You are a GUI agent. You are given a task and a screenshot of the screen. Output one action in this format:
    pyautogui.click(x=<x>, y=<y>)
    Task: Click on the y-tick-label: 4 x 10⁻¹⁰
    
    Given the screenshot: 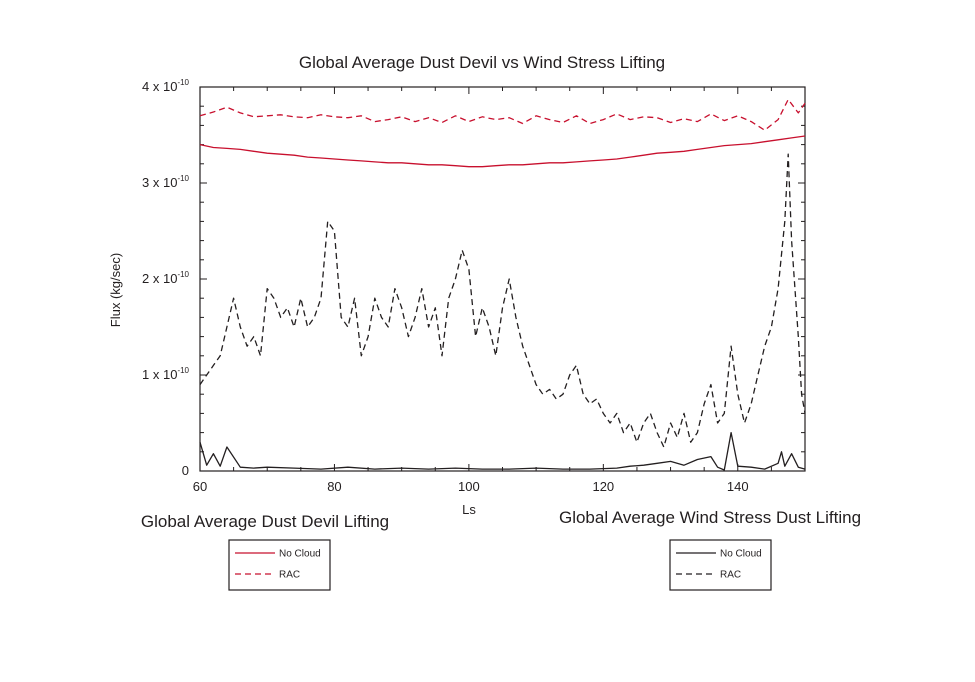 What is the action you would take?
    pyautogui.click(x=166, y=86)
    